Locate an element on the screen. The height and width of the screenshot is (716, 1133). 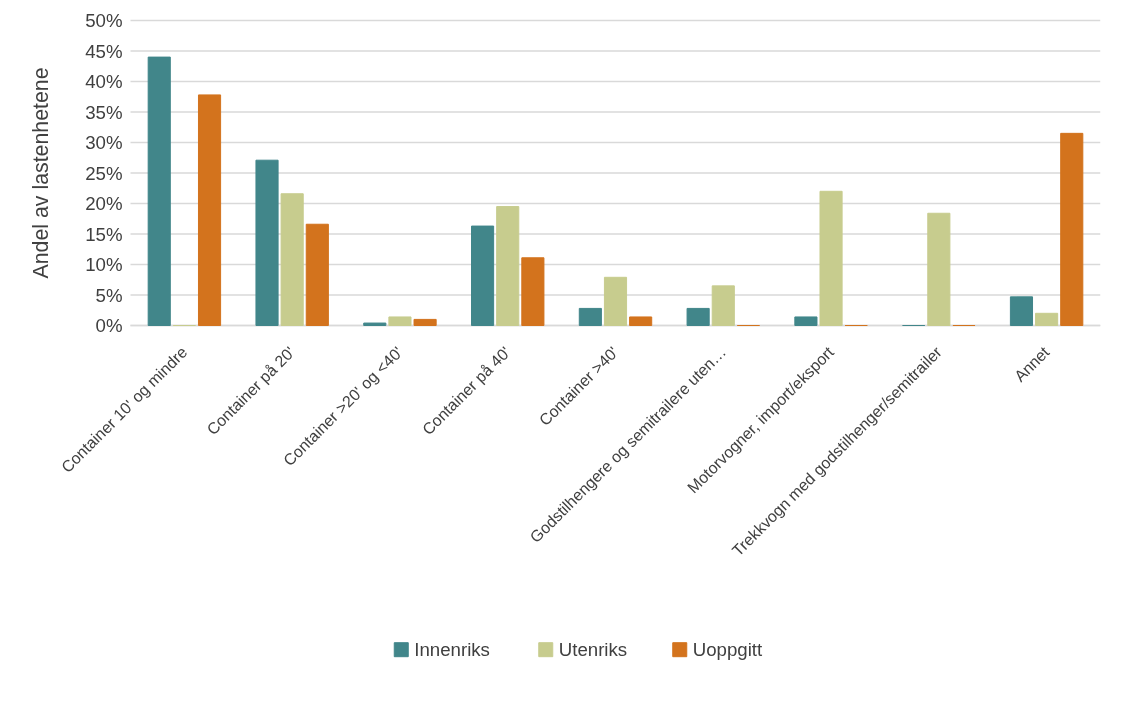
y-tick-label: 10% is located at coordinates (104, 264).